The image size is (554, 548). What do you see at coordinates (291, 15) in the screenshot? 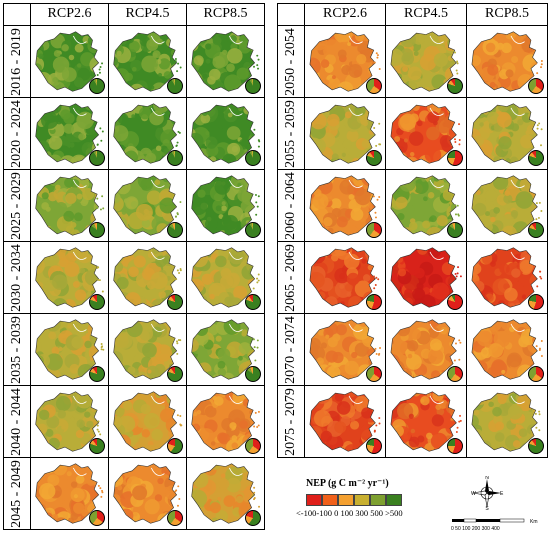
I see `corner-cell` at bounding box center [291, 15].